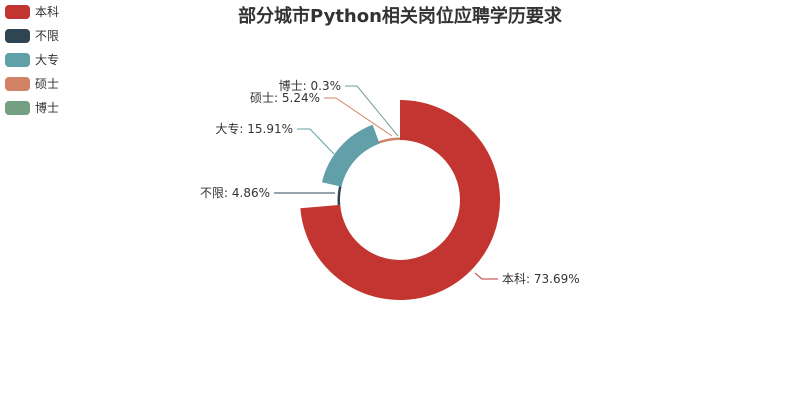 This screenshot has height=400, width=800. Describe the element at coordinates (254, 128) in the screenshot. I see `slice-label: 大专: 15.91%` at that location.